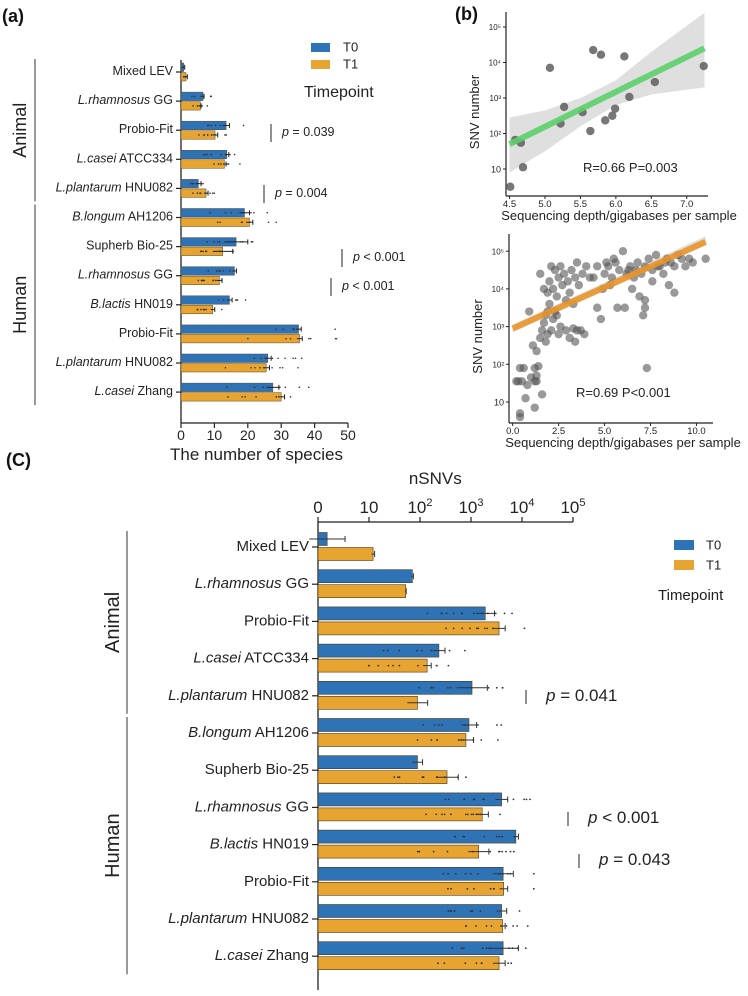 The height and width of the screenshot is (996, 748). What do you see at coordinates (495, 98) in the screenshot?
I see `y-tick-label: 10³` at bounding box center [495, 98].